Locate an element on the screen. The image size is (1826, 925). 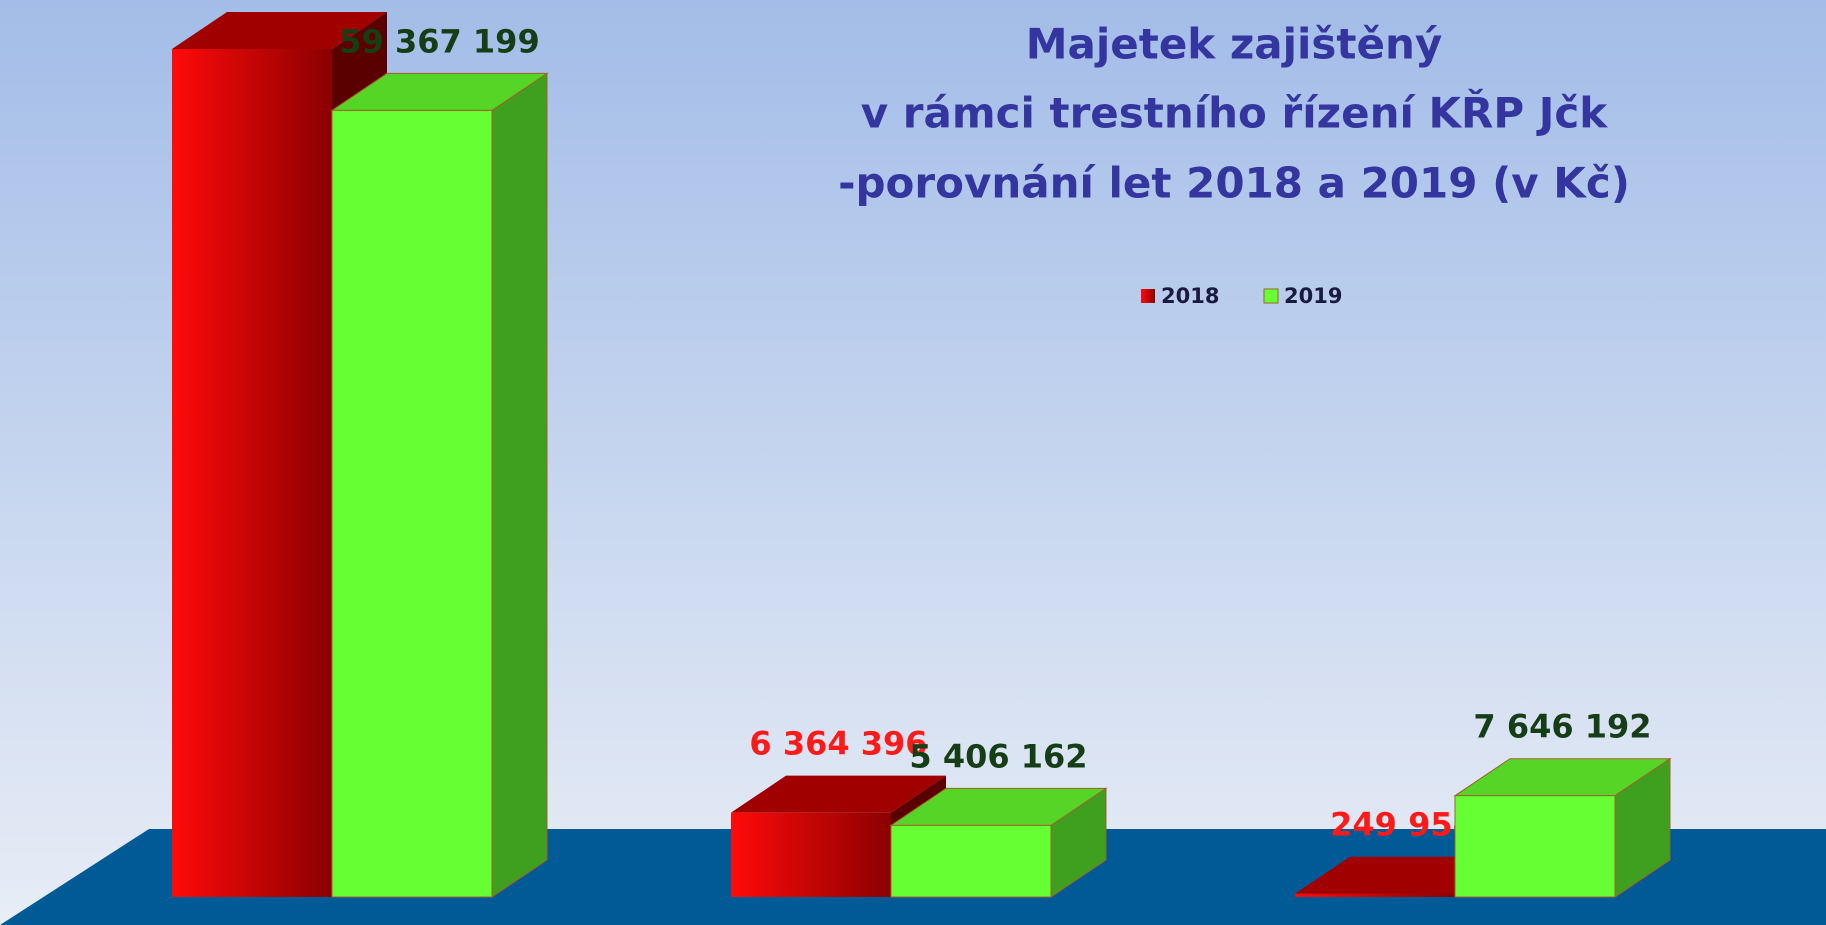
bar-side is located at coordinates (519, 485).